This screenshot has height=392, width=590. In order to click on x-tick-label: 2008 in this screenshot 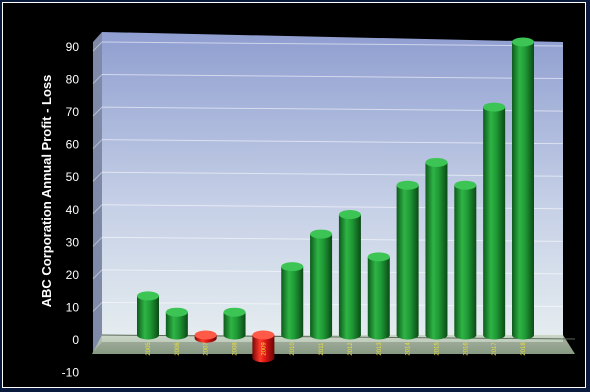, I will do `click(236, 349)`.